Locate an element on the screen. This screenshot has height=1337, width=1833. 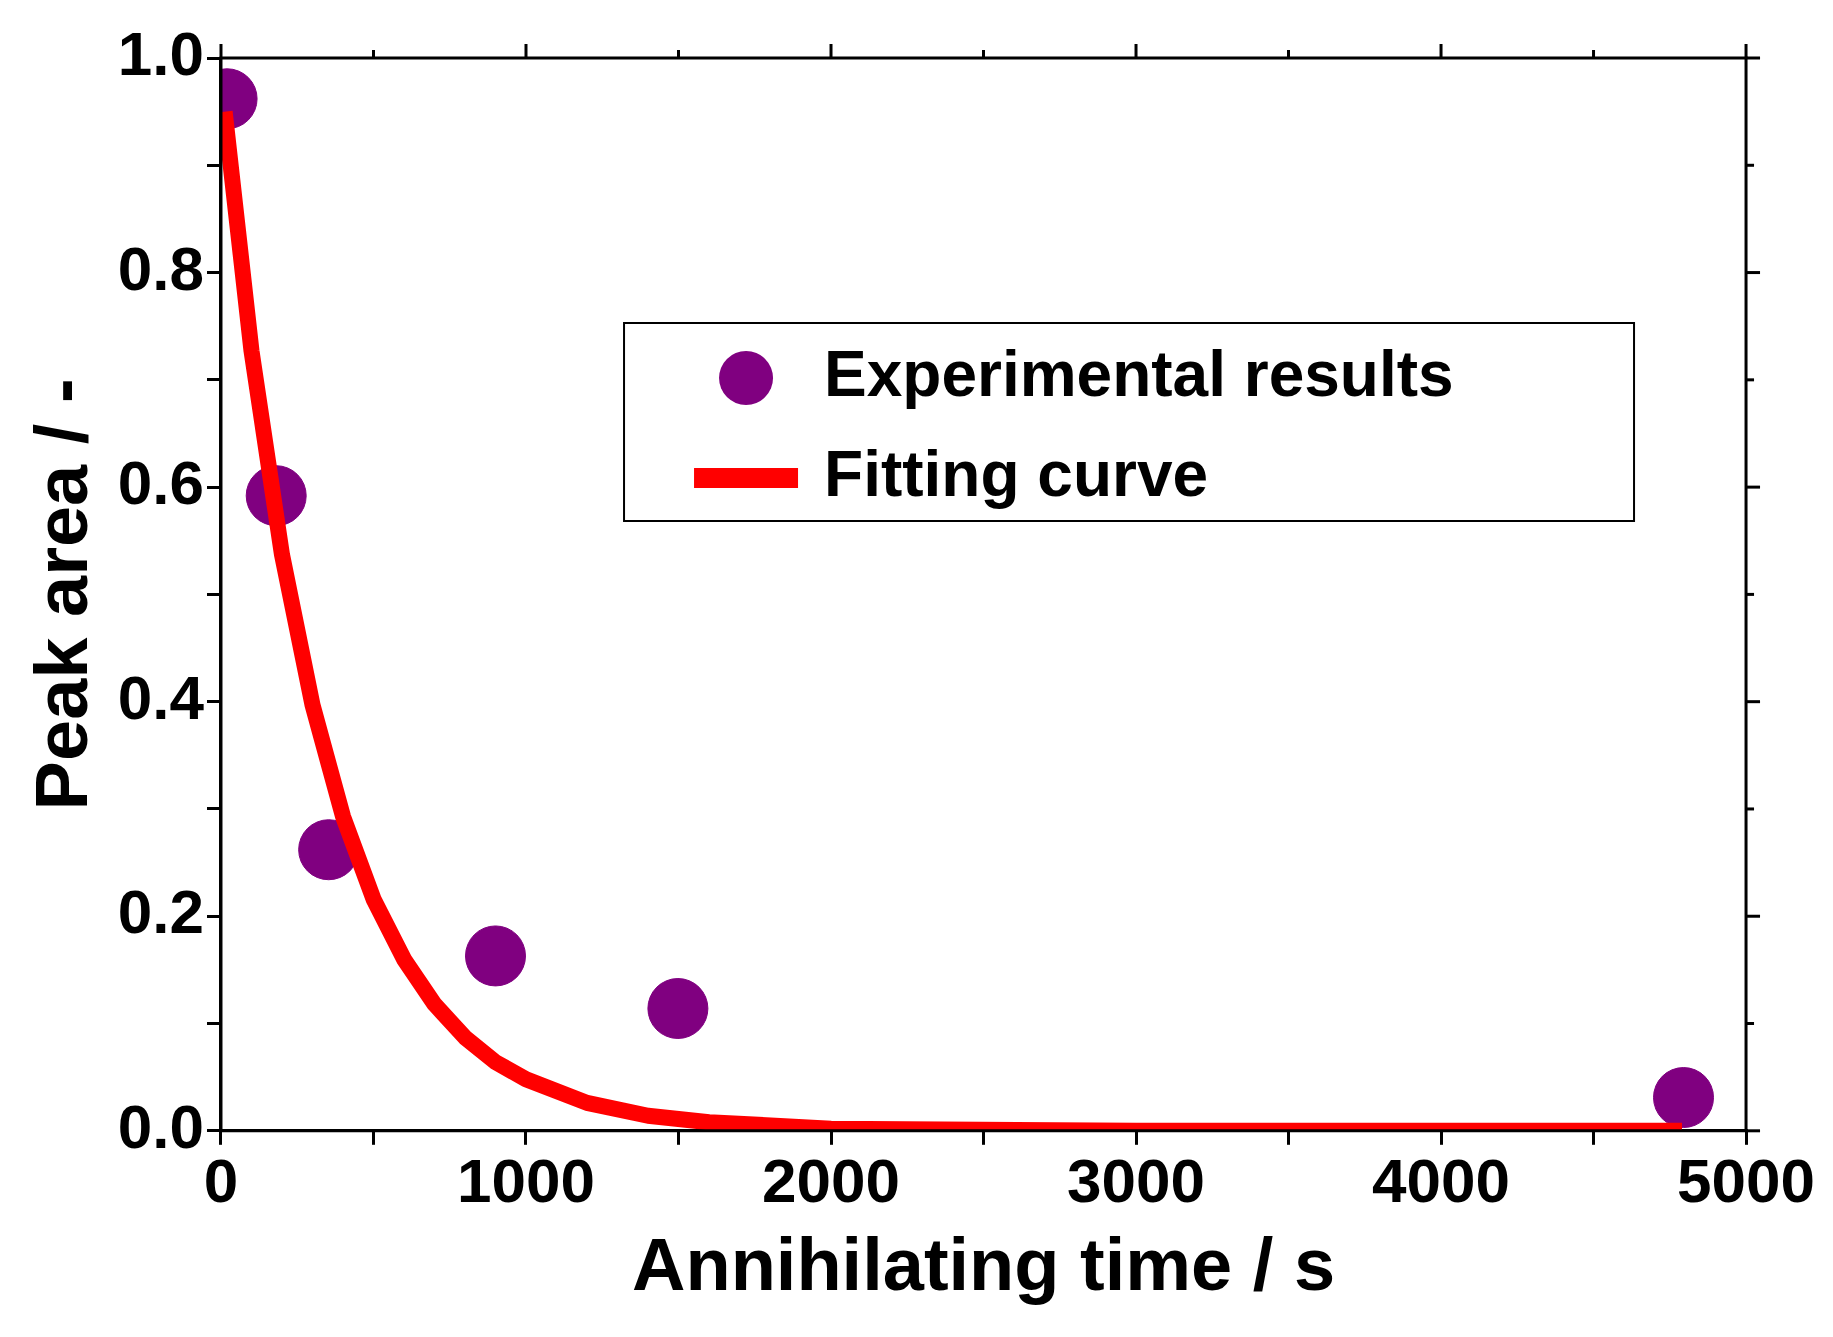
y-tick-label: 0.0 is located at coordinates (160, 1126).